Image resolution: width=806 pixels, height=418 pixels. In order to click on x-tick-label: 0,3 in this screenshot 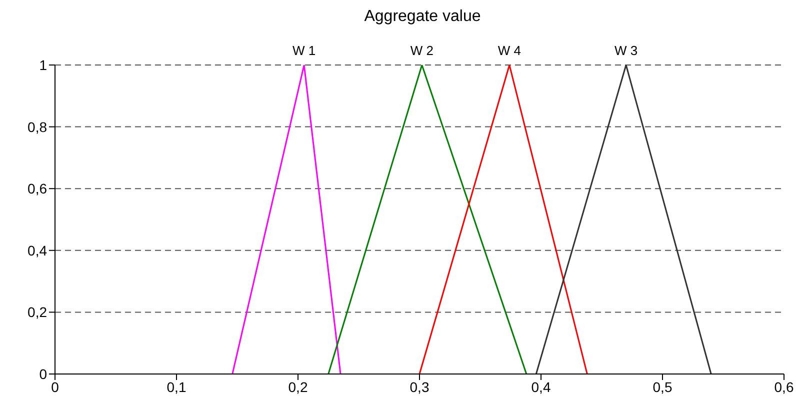, I will do `click(420, 386)`.